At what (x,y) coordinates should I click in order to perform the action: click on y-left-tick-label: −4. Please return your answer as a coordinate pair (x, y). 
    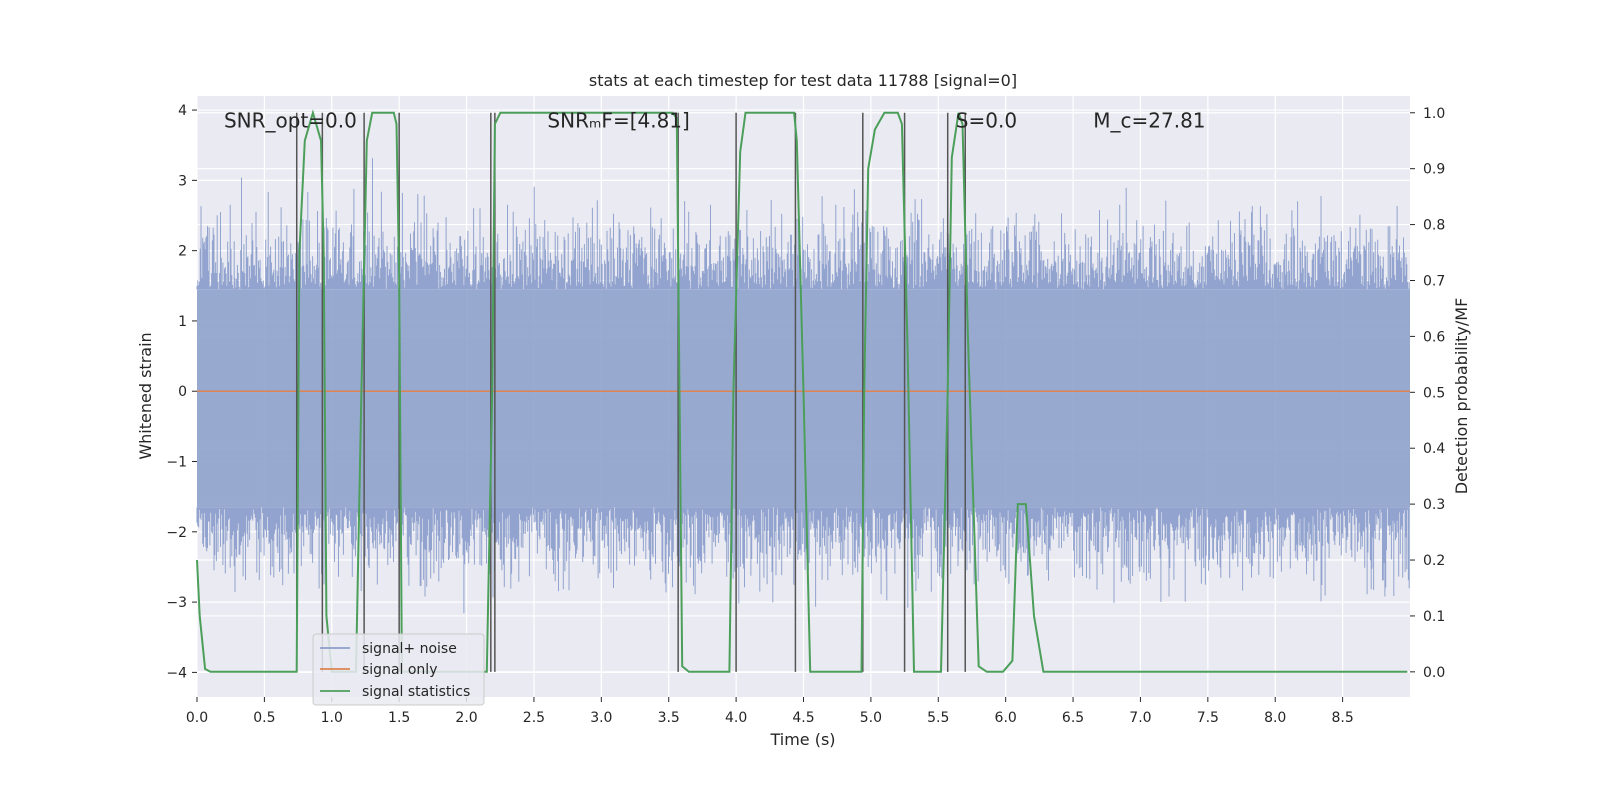
    Looking at the image, I should click on (176, 673).